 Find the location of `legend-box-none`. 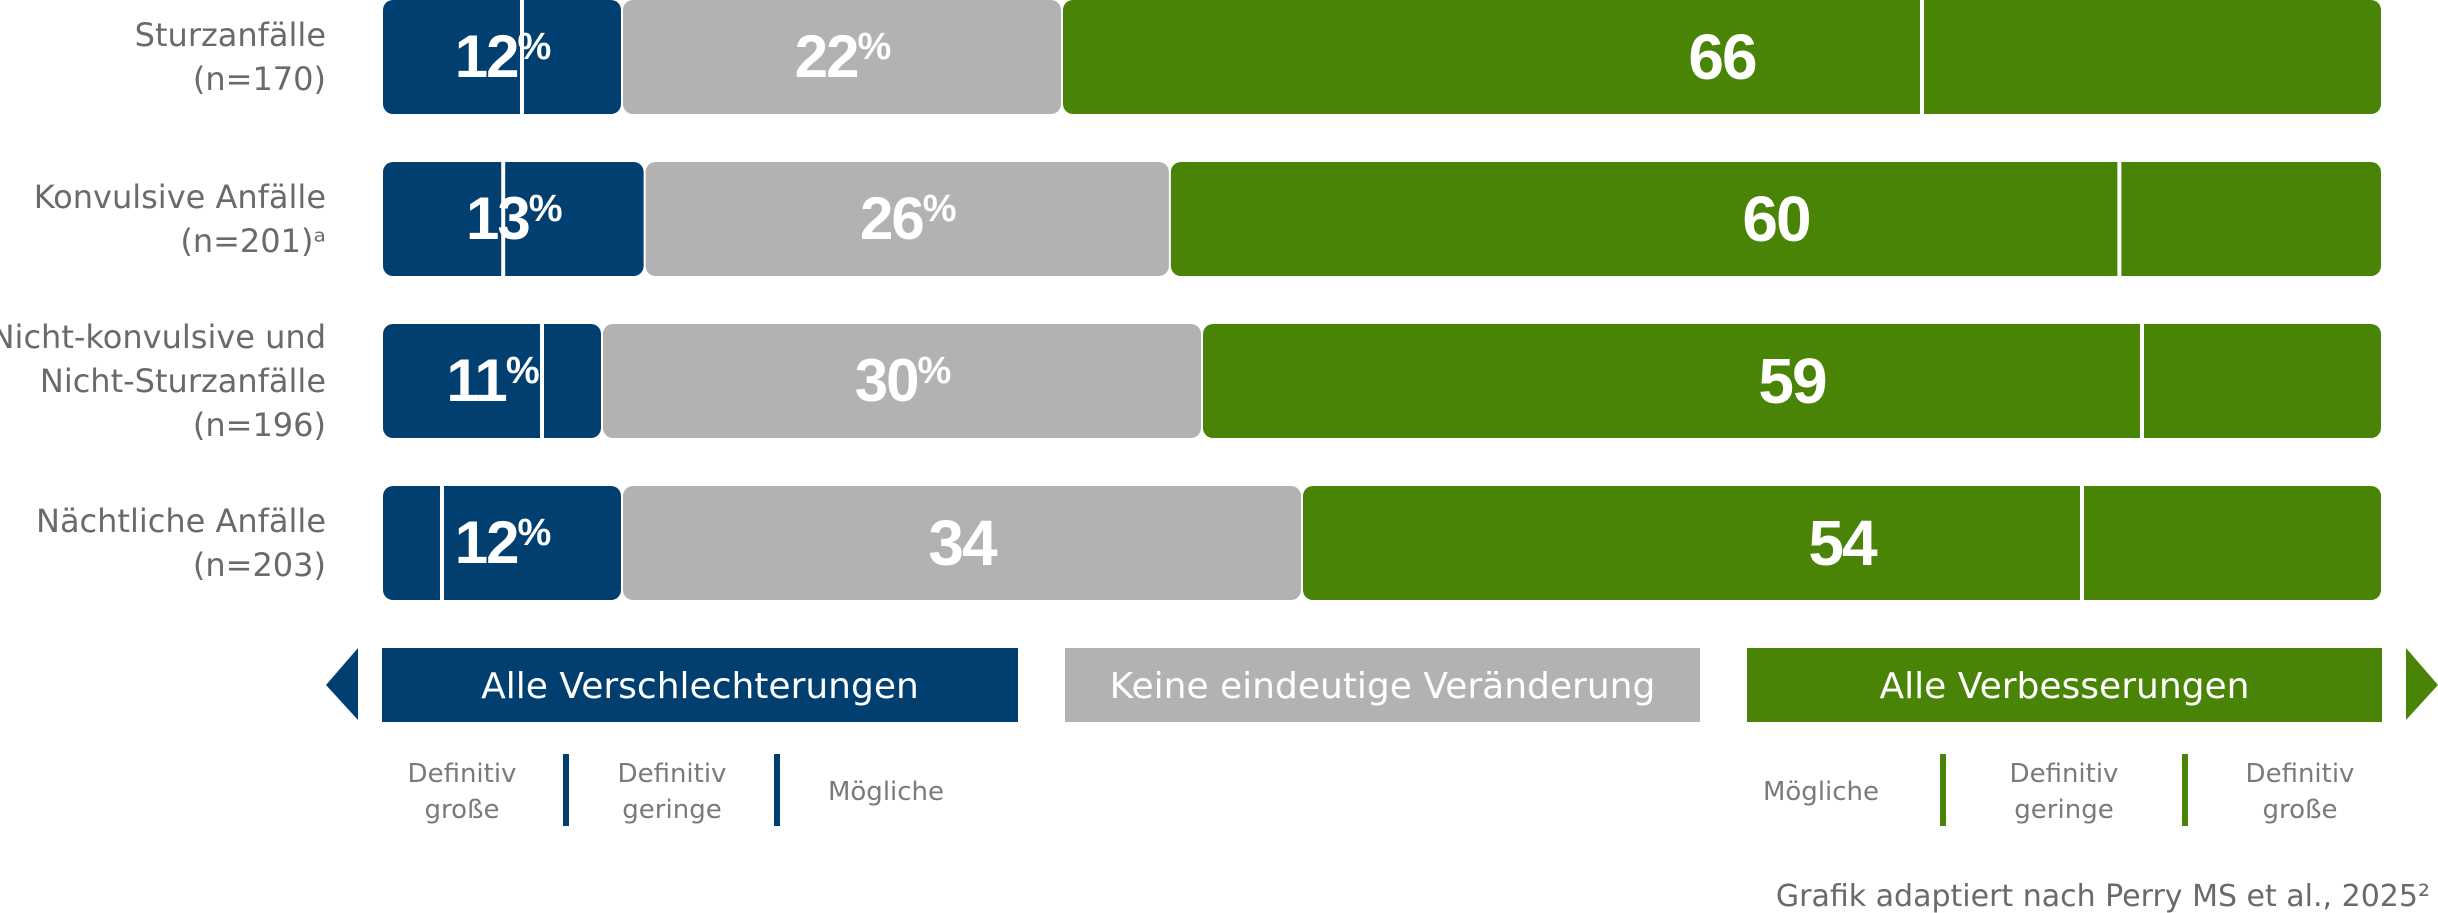

legend-box-none is located at coordinates (1382, 685).